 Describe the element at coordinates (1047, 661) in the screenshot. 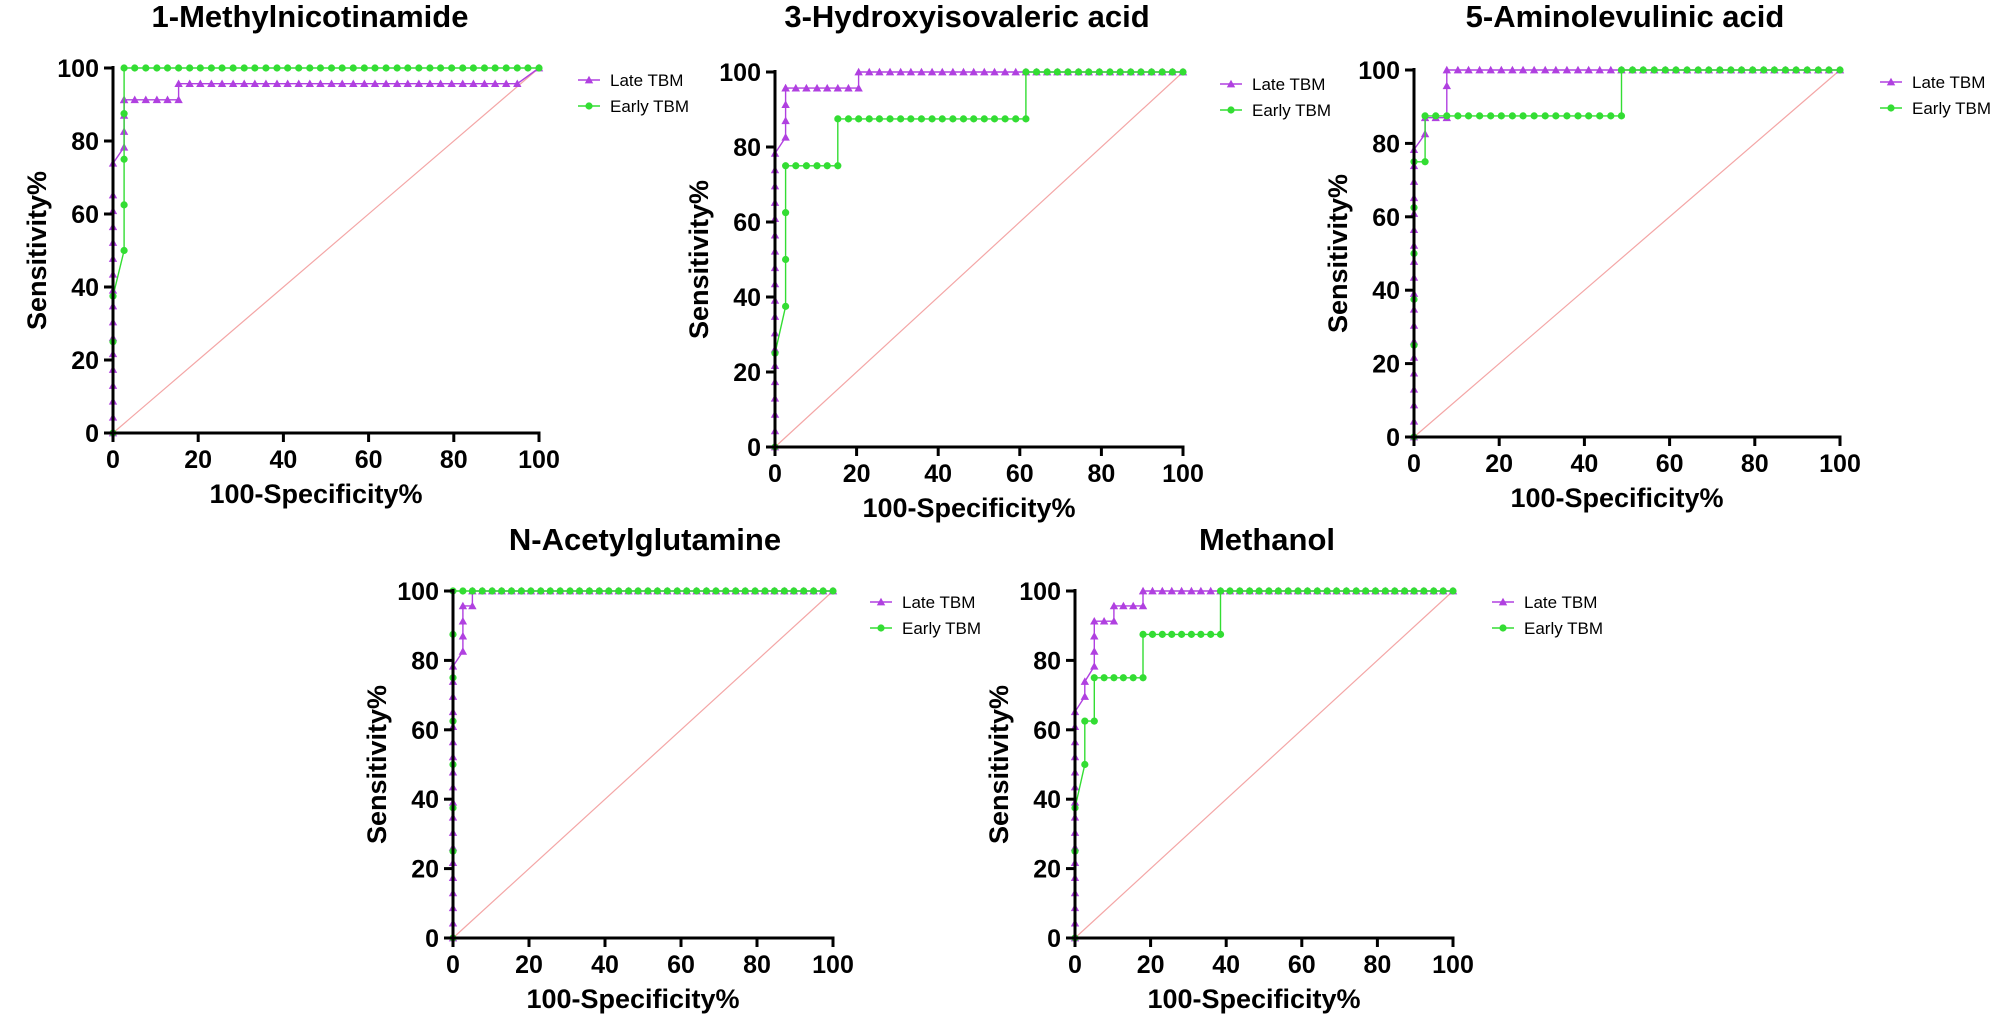

I see `y-tick-label: 80` at that location.